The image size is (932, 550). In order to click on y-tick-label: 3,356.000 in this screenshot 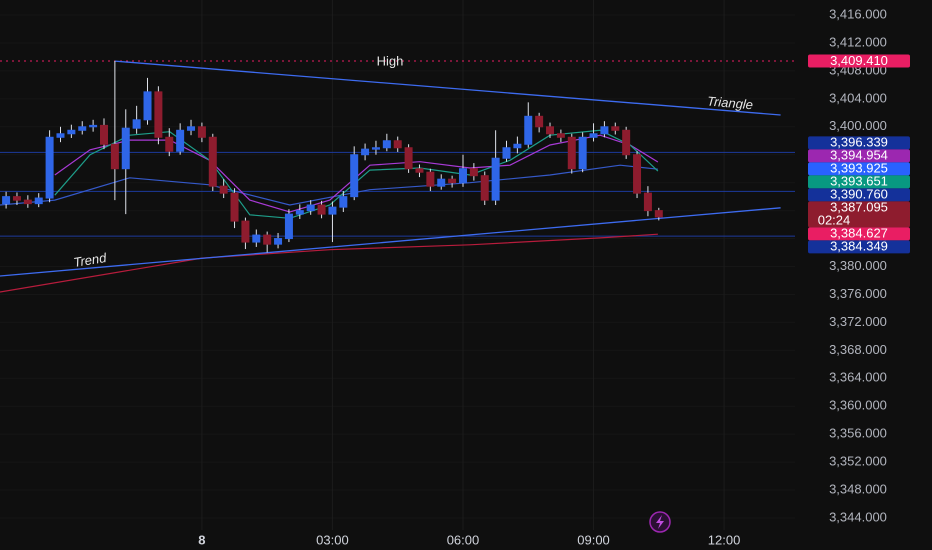, I will do `click(858, 433)`.